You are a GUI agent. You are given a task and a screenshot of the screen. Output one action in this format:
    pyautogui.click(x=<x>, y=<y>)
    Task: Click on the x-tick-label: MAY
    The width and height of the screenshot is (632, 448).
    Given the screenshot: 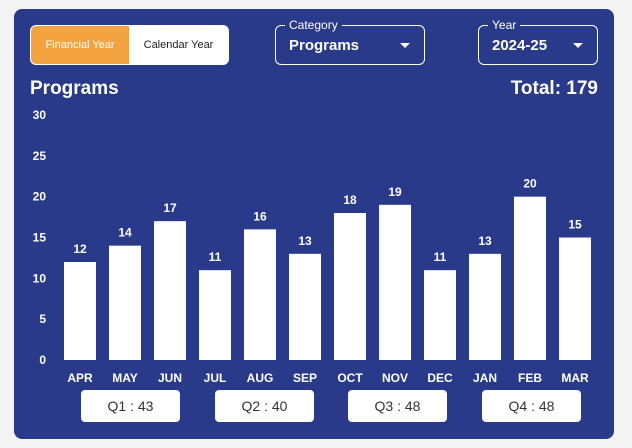 What is the action you would take?
    pyautogui.click(x=125, y=378)
    